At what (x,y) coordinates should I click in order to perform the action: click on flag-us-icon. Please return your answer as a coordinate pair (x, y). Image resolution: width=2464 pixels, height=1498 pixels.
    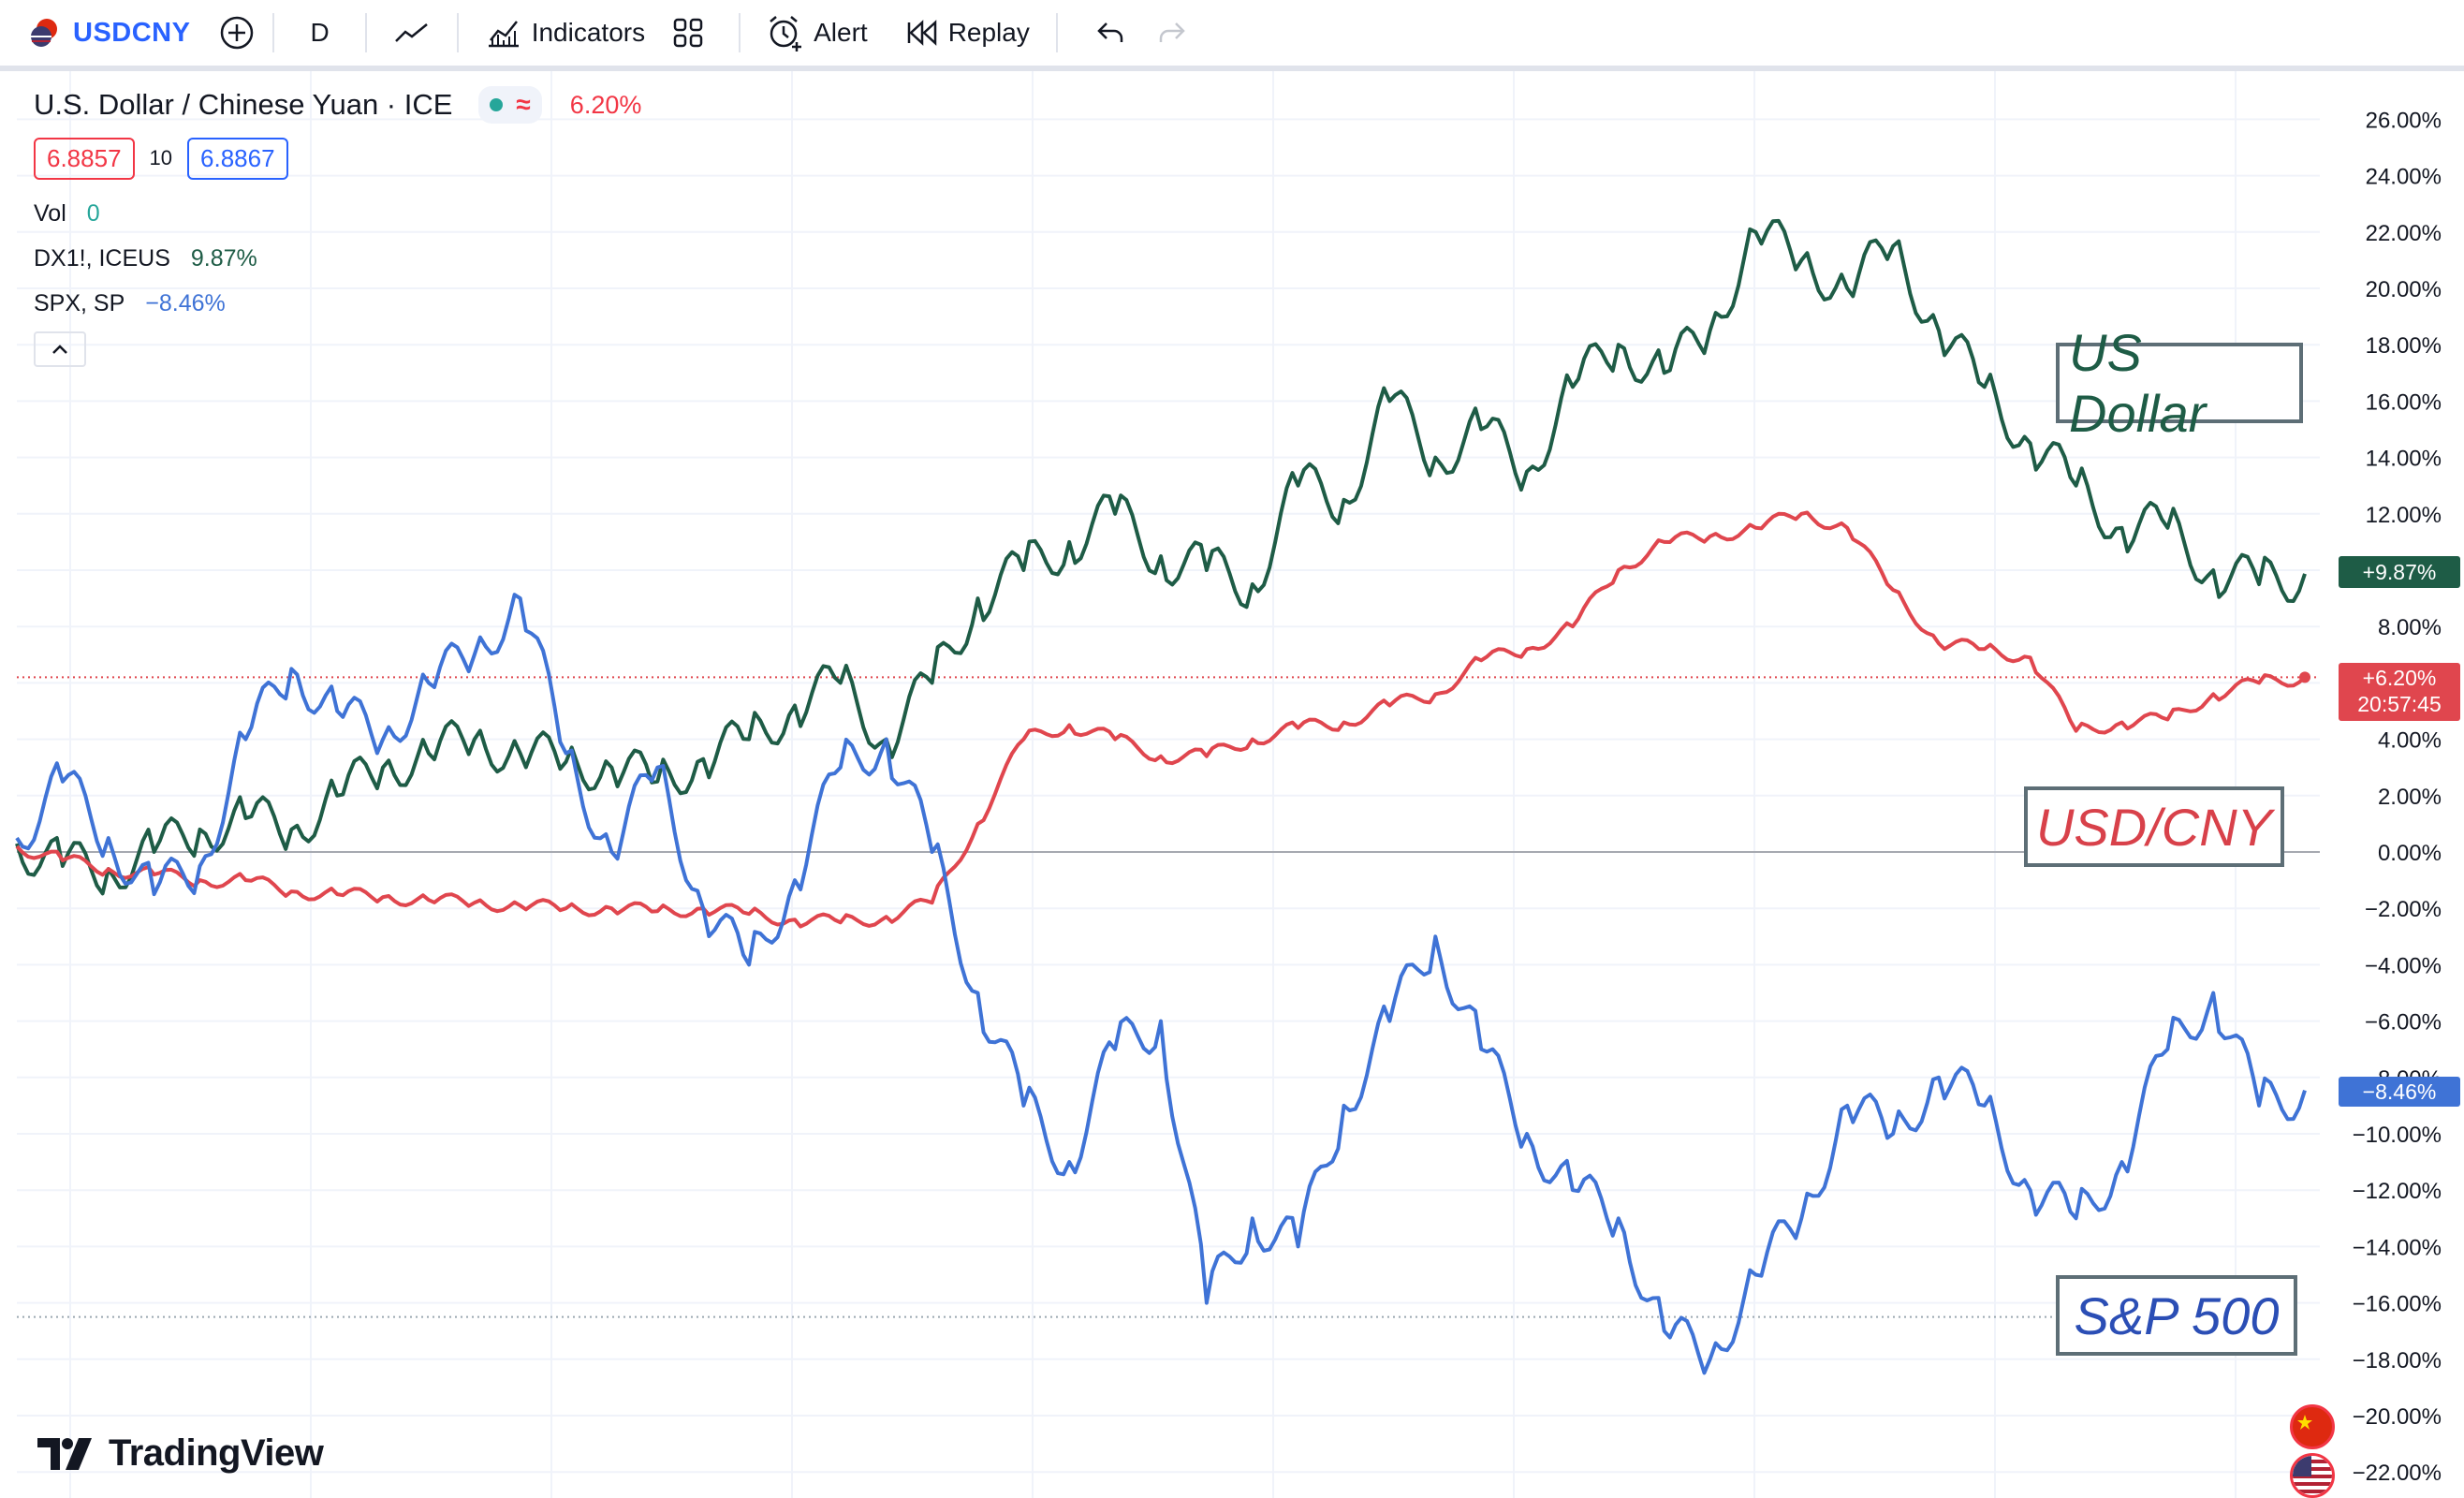
    Looking at the image, I should click on (2312, 1475).